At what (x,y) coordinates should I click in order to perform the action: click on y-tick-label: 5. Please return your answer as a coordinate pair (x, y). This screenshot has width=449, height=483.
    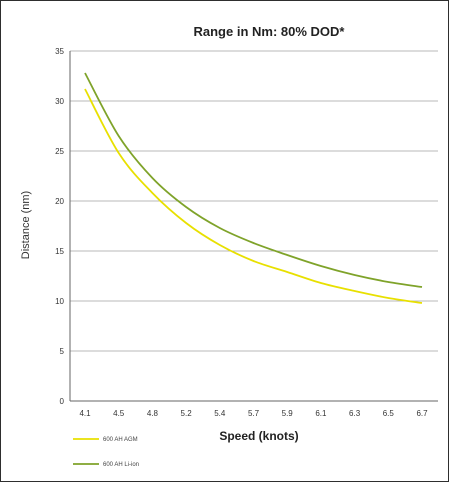
    Looking at the image, I should click on (62, 351).